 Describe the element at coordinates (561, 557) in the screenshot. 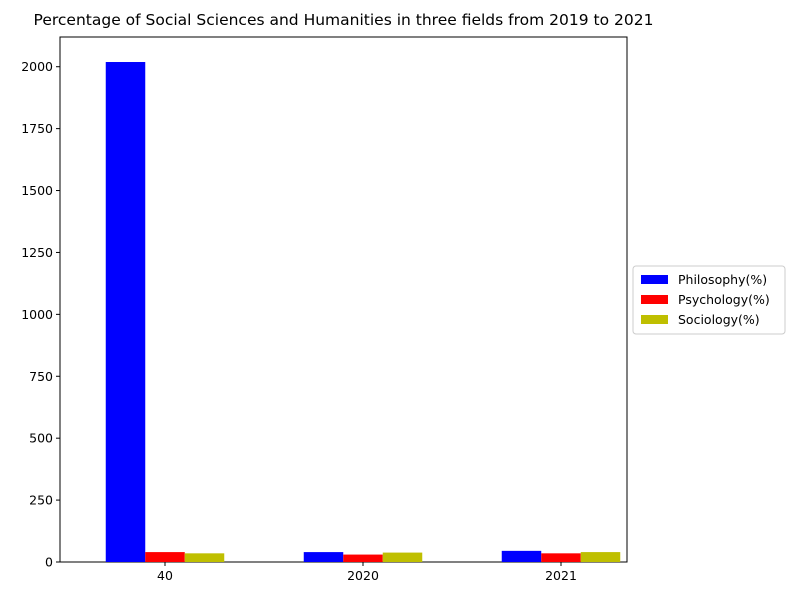

I see `bar-psychology-2021` at that location.